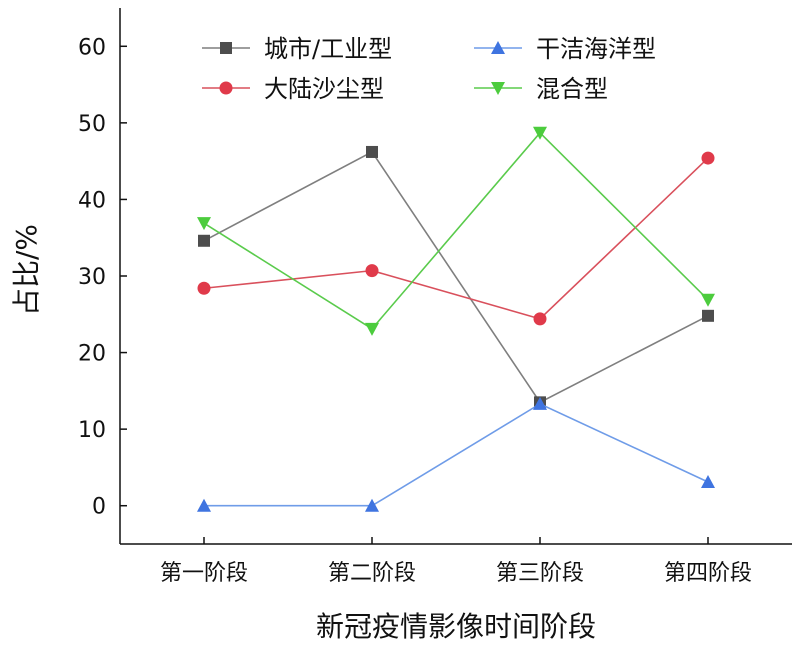 This screenshot has height=645, width=800. What do you see at coordinates (92, 277) in the screenshot?
I see `y-tick-label: 30` at bounding box center [92, 277].